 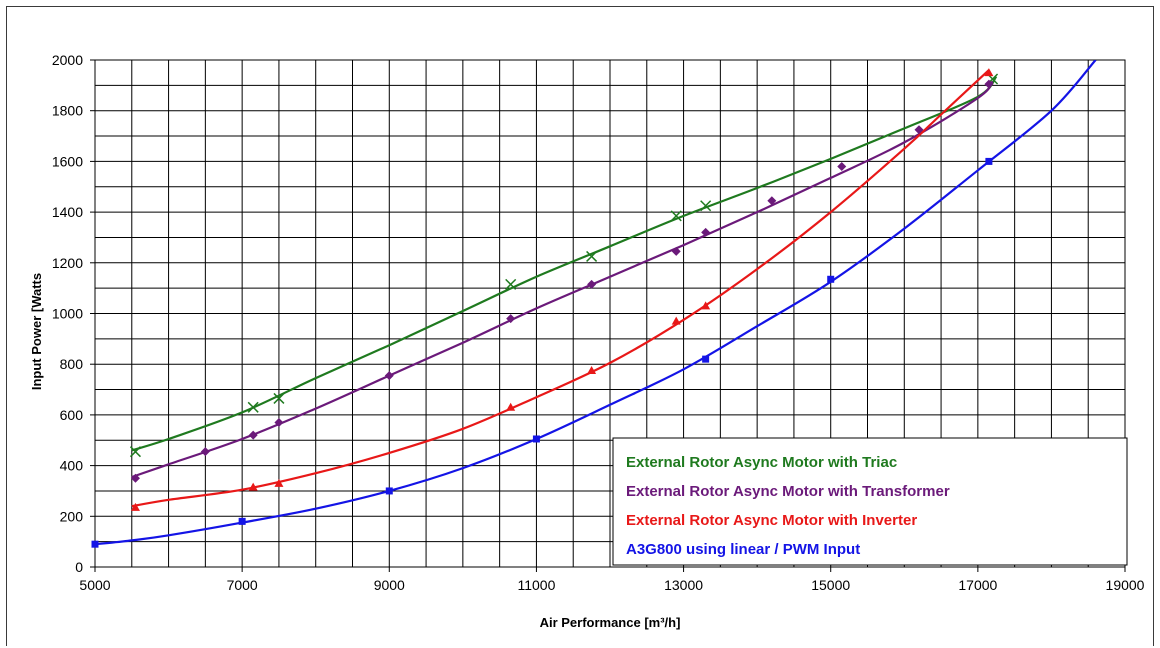 I want to click on x-tick-label: 11000, so click(x=536, y=585).